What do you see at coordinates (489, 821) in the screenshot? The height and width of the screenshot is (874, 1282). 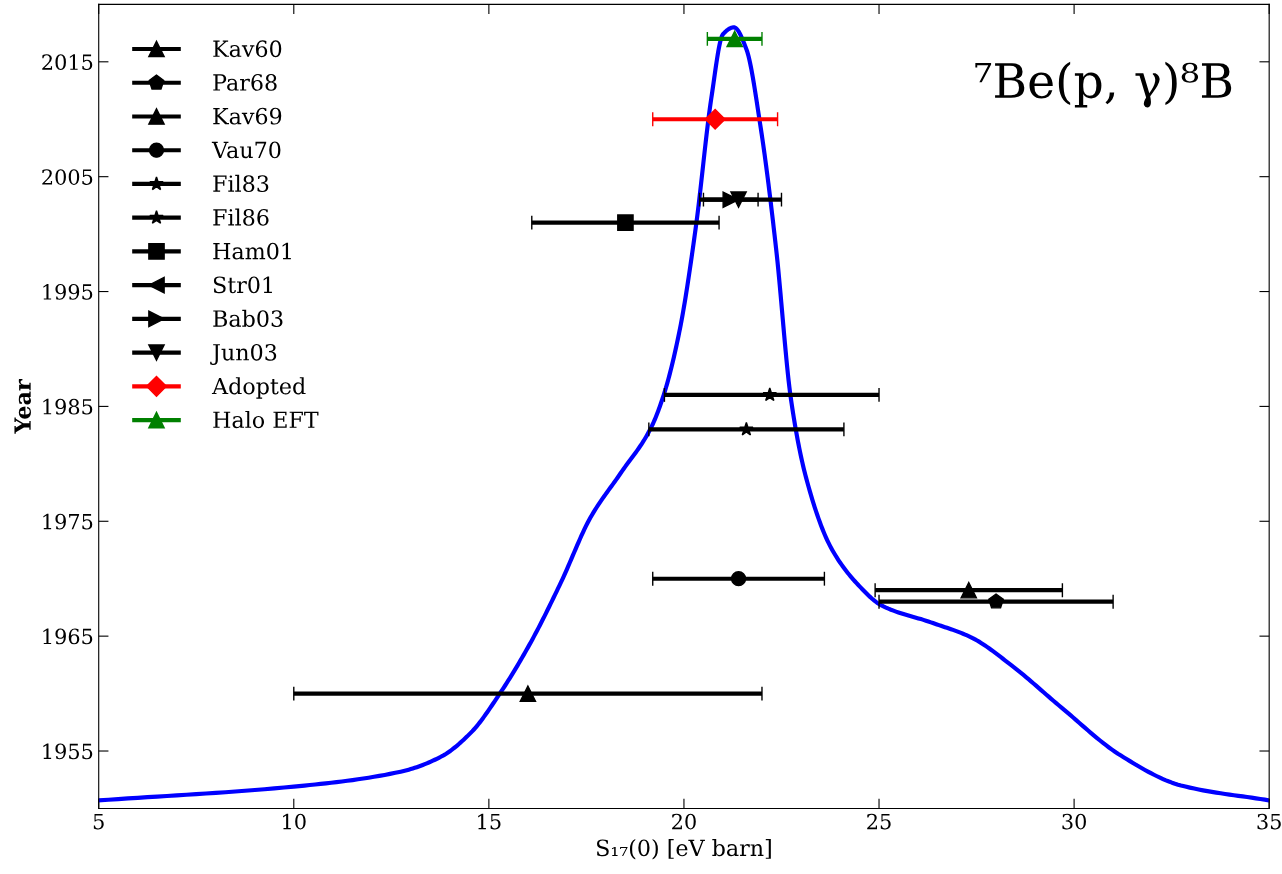 I see `x-tick-label: 15` at bounding box center [489, 821].